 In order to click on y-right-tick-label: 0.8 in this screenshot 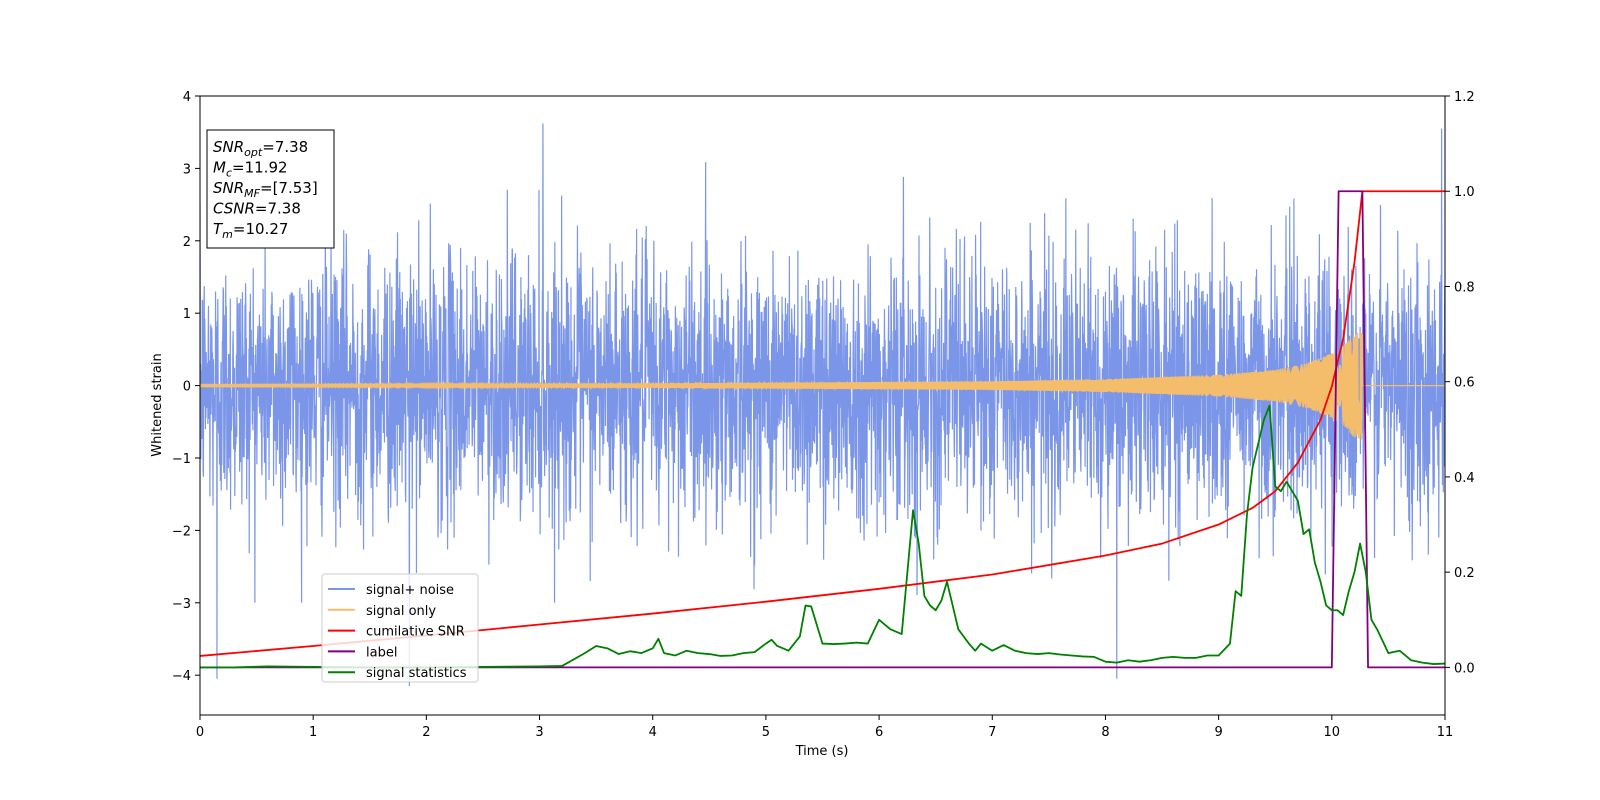, I will do `click(1464, 287)`.